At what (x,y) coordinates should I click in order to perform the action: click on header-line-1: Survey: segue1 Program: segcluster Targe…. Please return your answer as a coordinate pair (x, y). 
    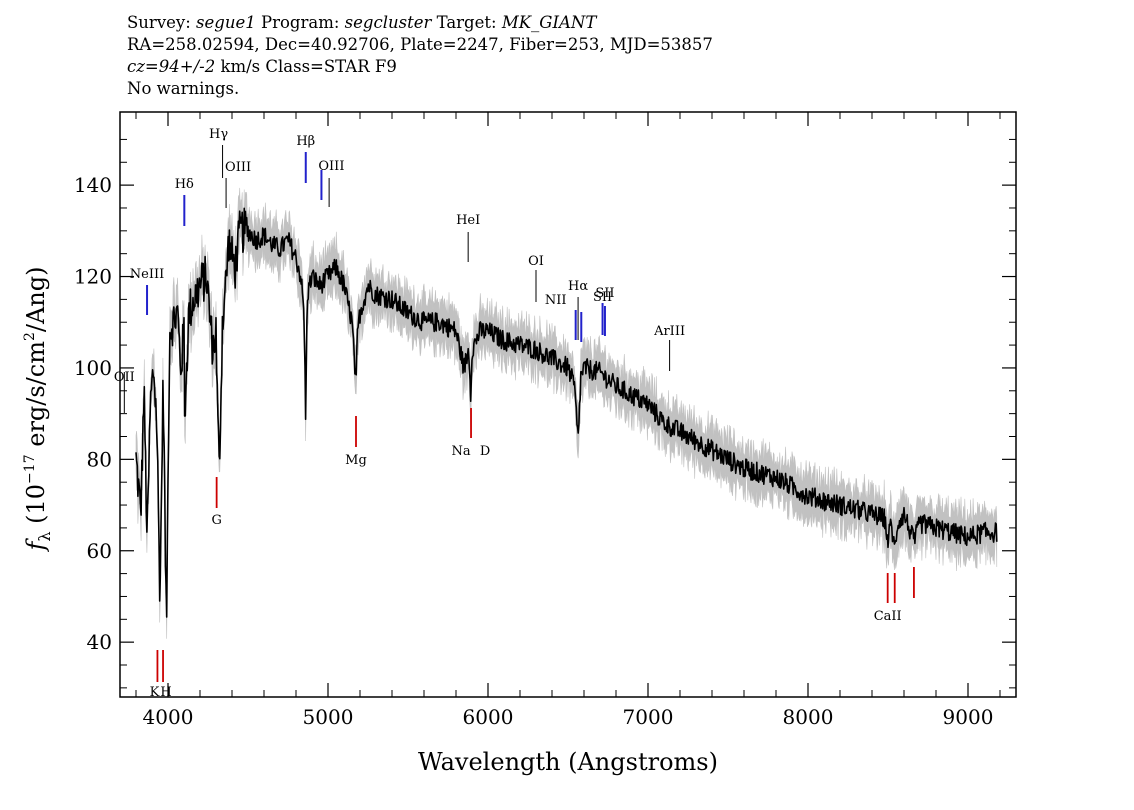
    Looking at the image, I should click on (420, 23).